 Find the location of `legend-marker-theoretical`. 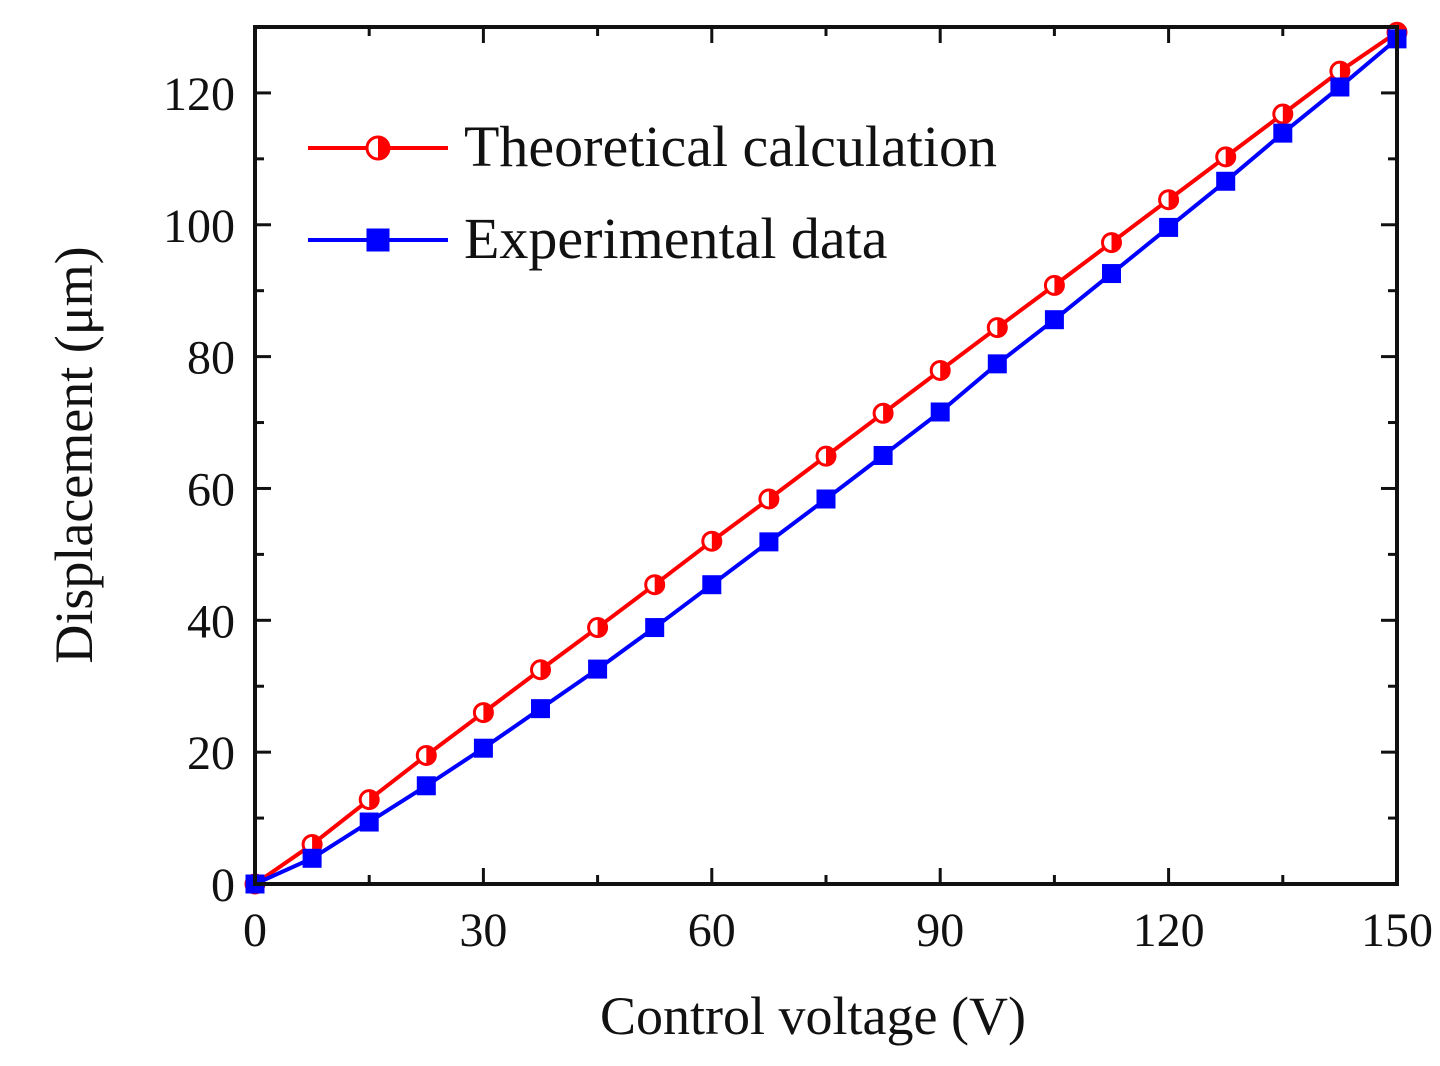

legend-marker-theoretical is located at coordinates (378, 148).